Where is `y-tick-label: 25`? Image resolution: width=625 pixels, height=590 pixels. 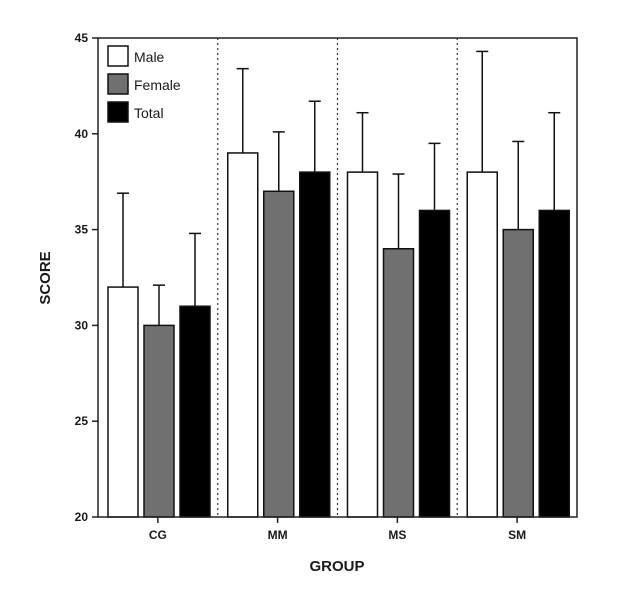 y-tick-label: 25 is located at coordinates (82, 421).